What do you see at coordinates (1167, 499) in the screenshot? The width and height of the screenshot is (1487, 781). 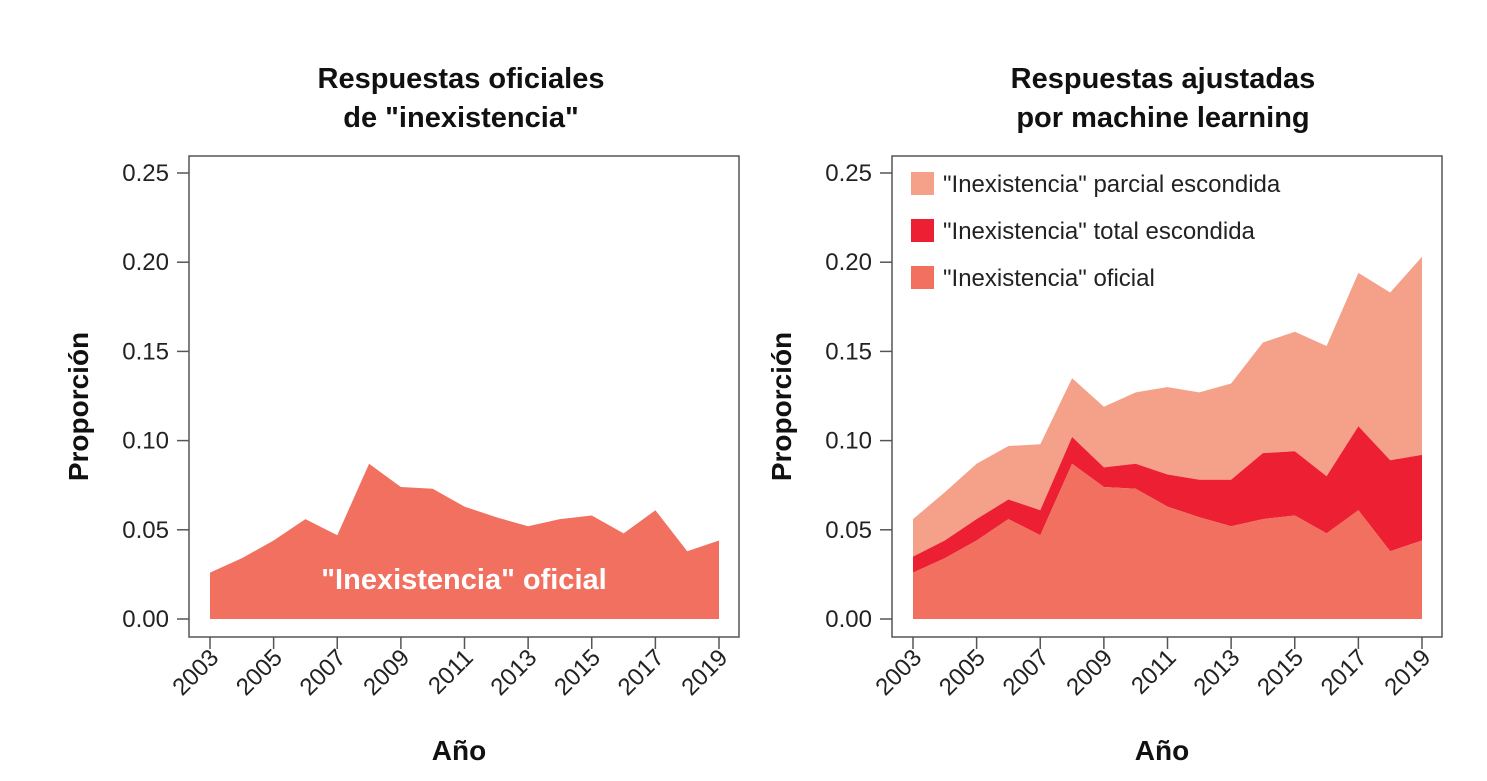 I see `area-series-total-escondida` at bounding box center [1167, 499].